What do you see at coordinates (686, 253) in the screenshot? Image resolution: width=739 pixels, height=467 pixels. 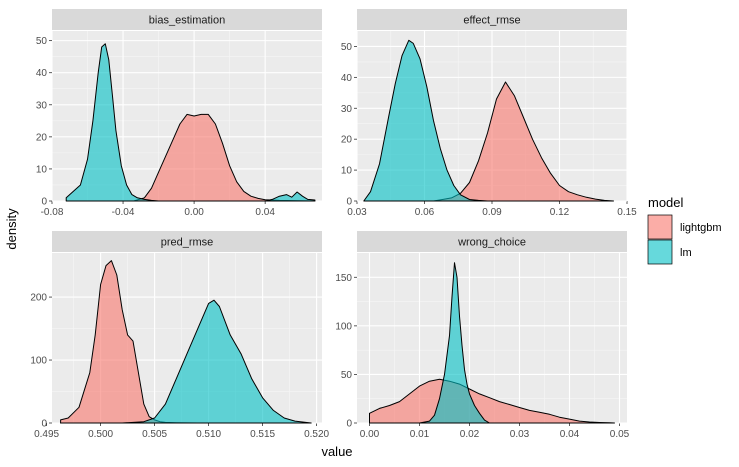 I see `legend-label-lm: lm` at bounding box center [686, 253].